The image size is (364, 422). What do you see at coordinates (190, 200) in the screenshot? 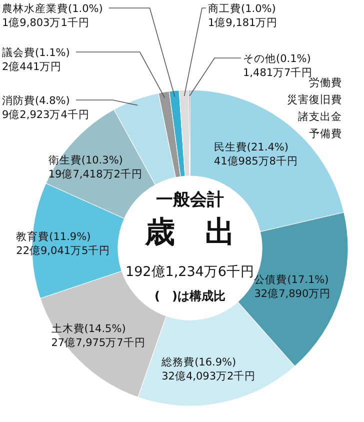
I see `title: 一般会計` at bounding box center [190, 200].